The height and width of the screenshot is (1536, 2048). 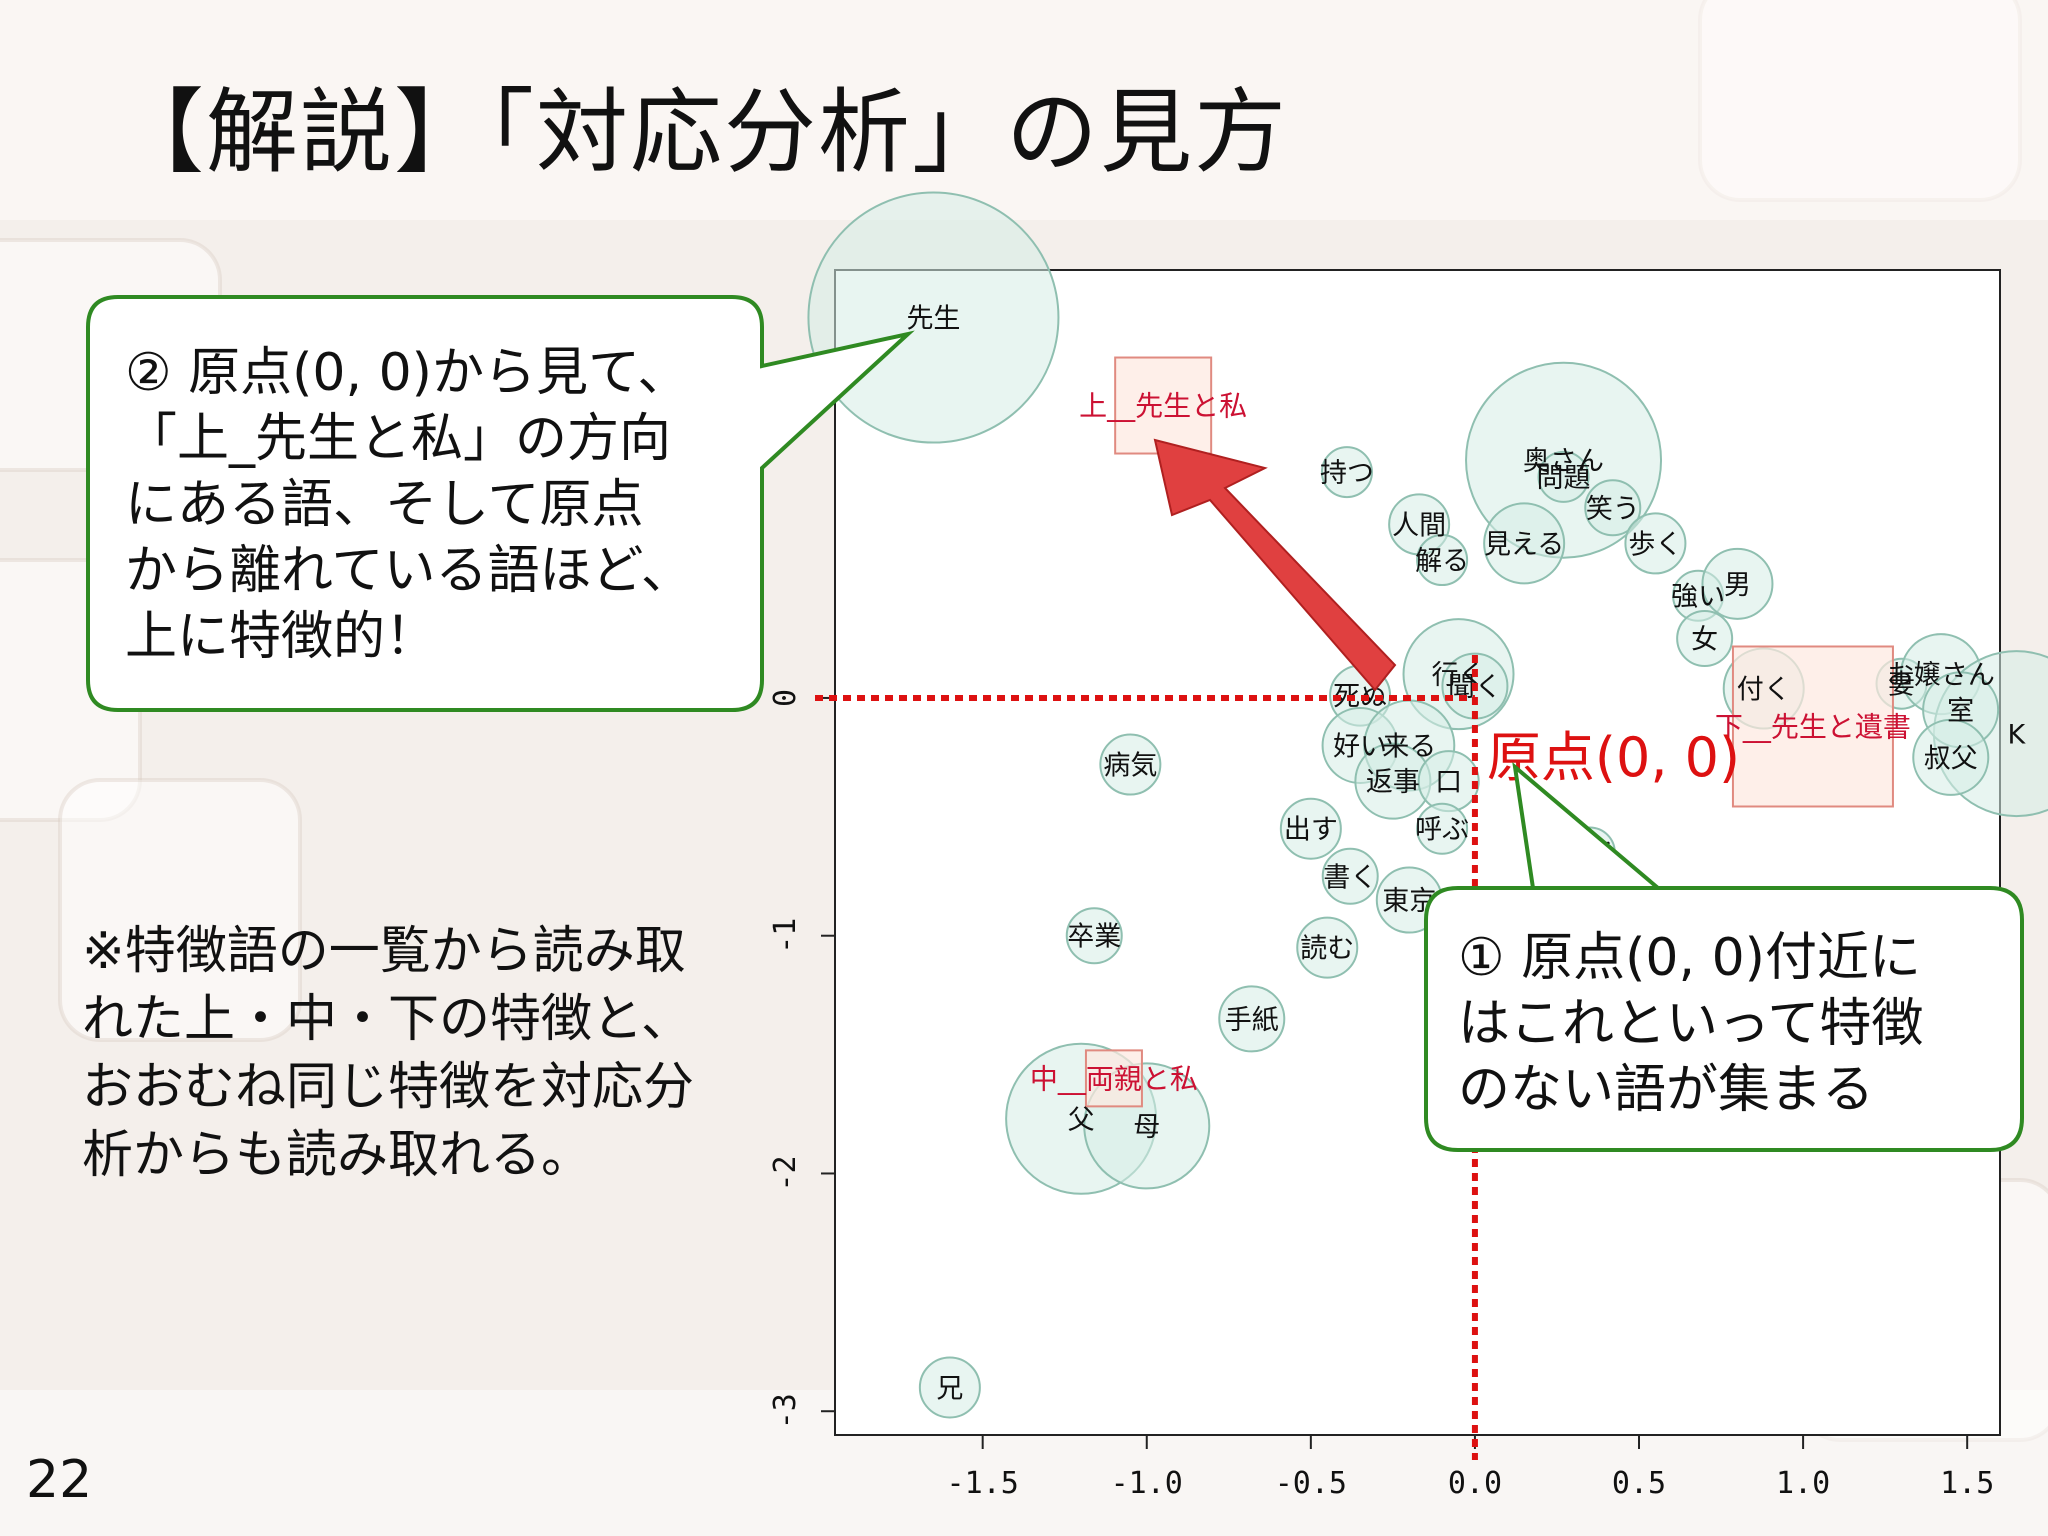 I want to click on callout-line: にある語、そして原点, so click(x=384, y=505).